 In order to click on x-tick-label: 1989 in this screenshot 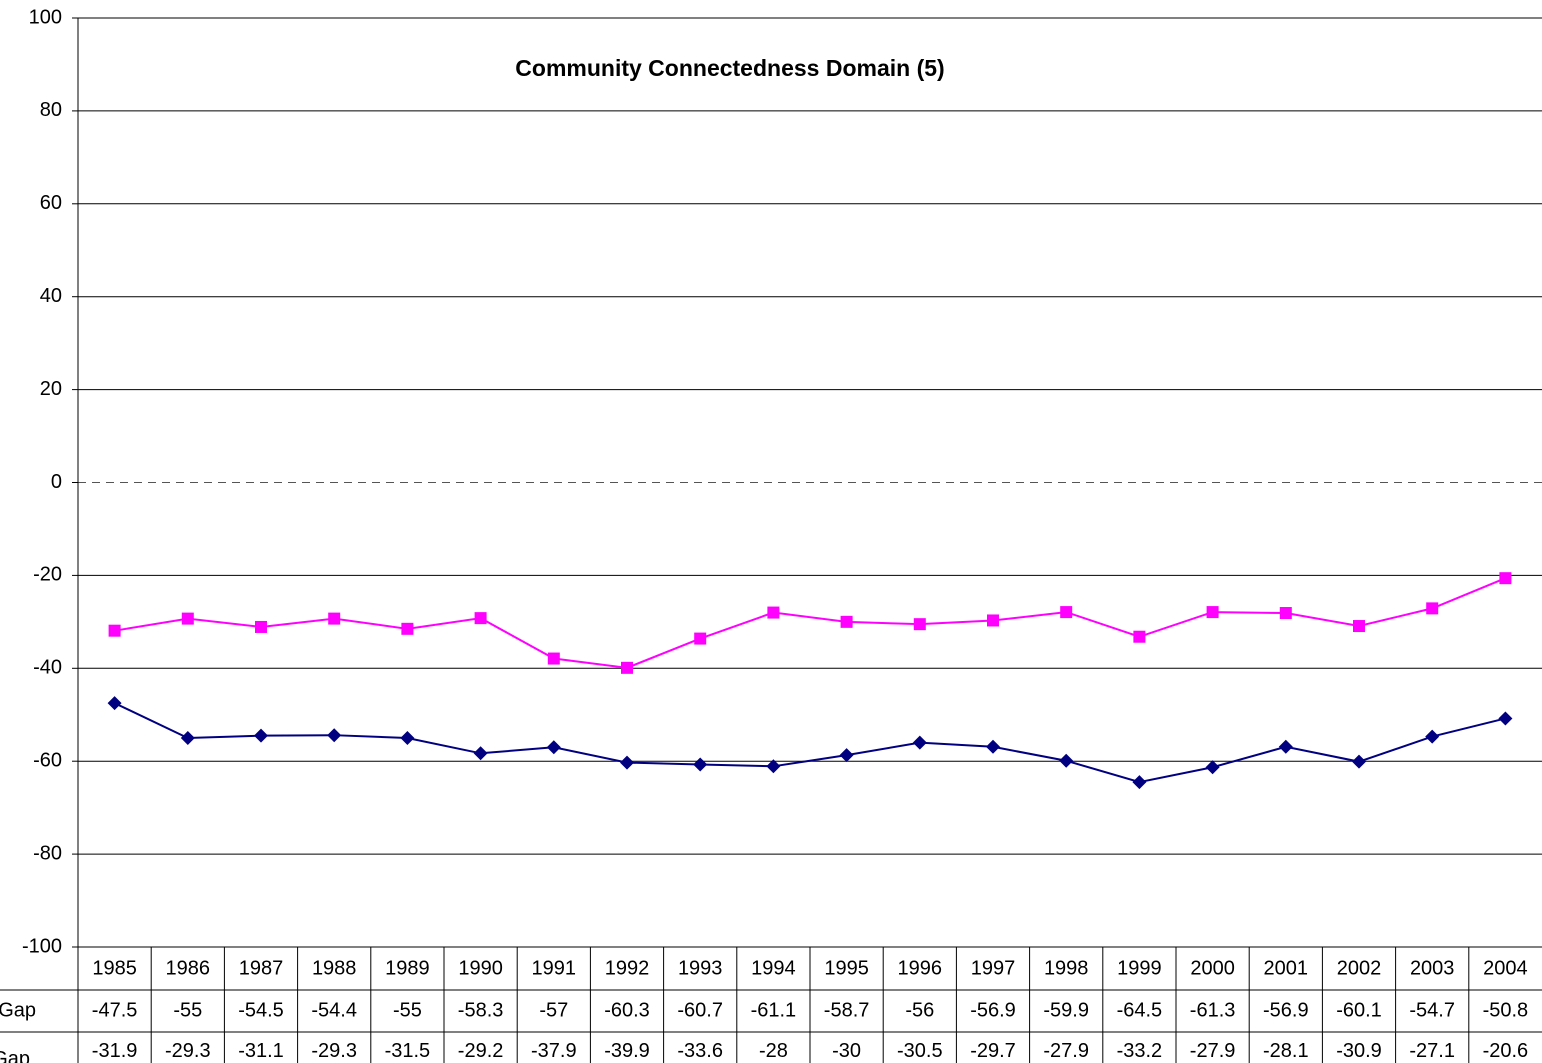, I will do `click(407, 968)`.